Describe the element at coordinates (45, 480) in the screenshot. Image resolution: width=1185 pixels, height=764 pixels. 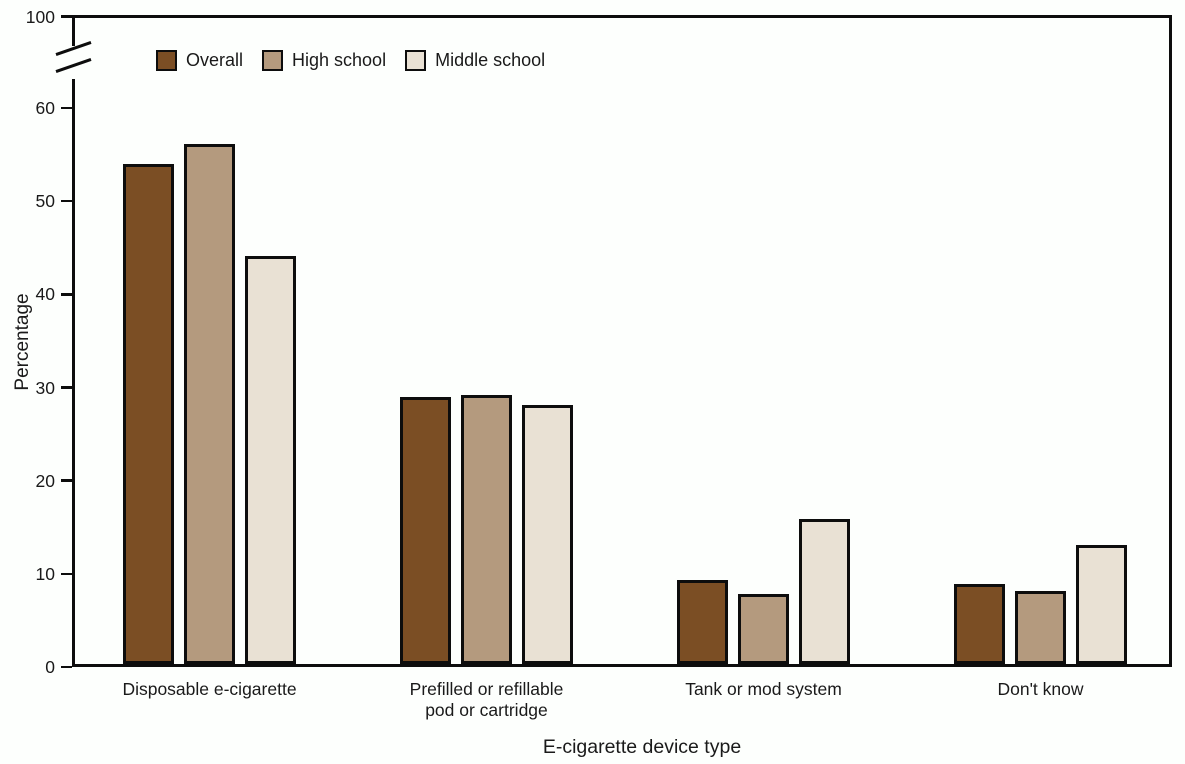
I see `y-tick-label-20: 20` at that location.